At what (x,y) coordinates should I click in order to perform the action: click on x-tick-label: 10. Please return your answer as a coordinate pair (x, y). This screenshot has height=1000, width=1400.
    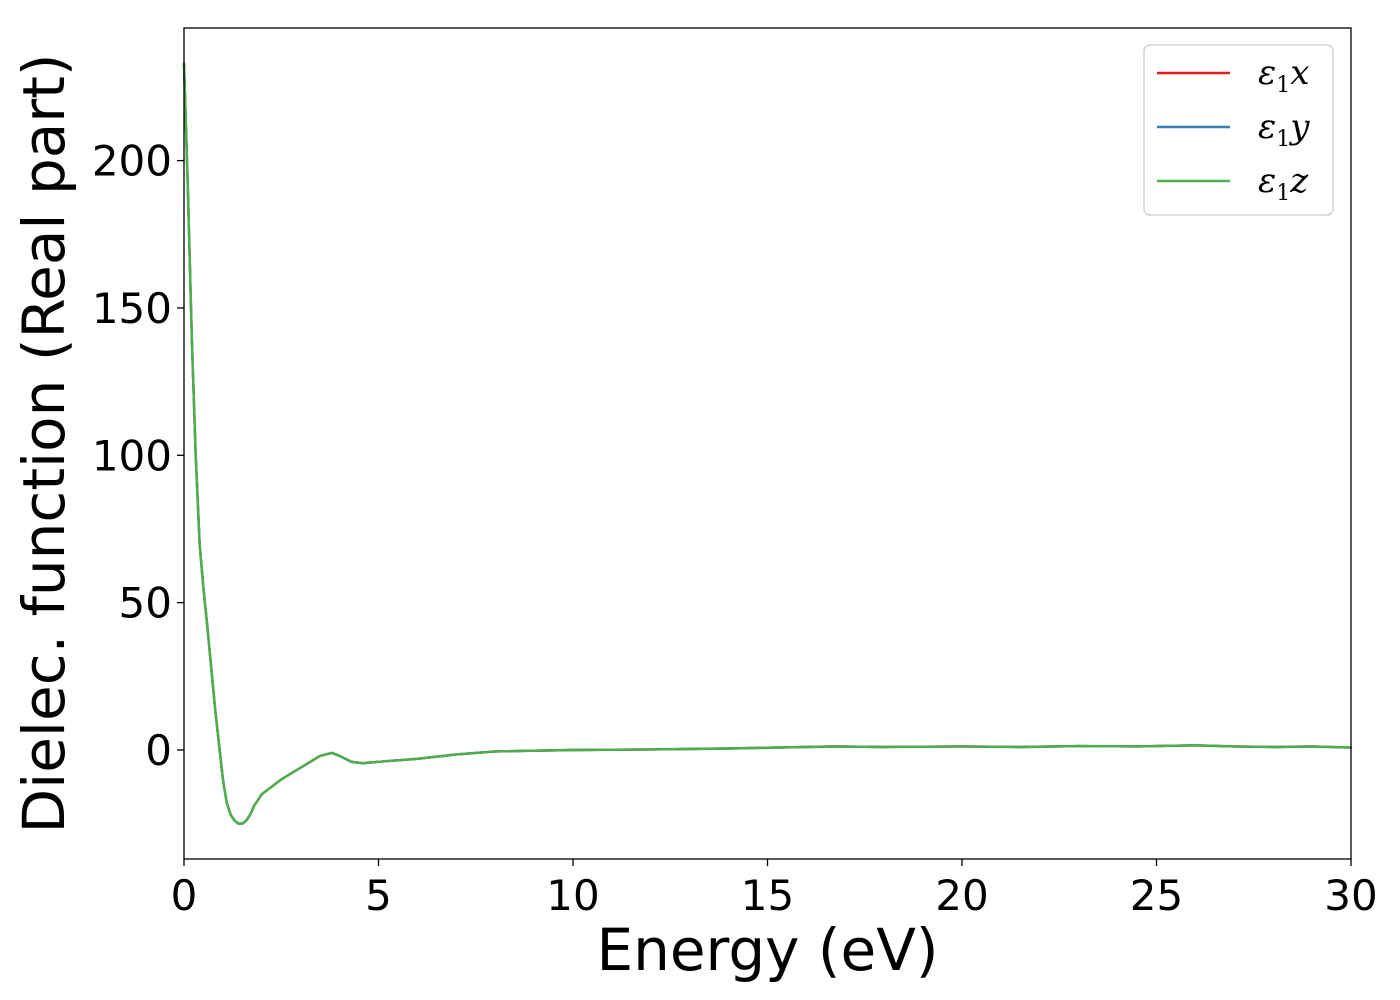
    Looking at the image, I should click on (572, 895).